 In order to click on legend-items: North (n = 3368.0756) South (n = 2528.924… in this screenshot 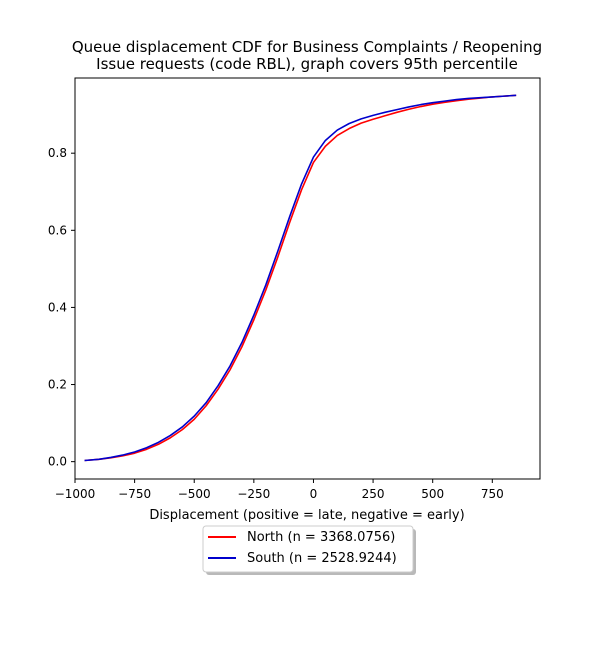, I will do `click(302, 548)`.